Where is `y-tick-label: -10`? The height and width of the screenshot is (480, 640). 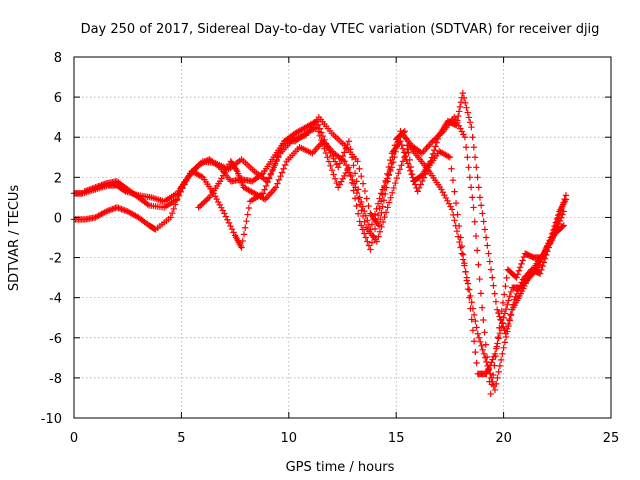 y-tick-label: -10 is located at coordinates (51, 419).